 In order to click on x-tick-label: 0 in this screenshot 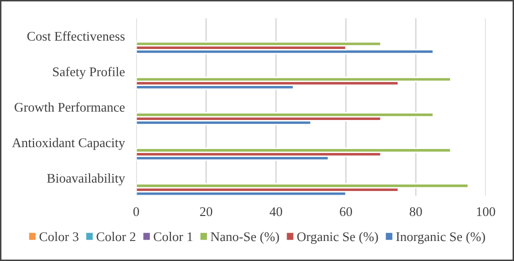, I will do `click(136, 211)`.